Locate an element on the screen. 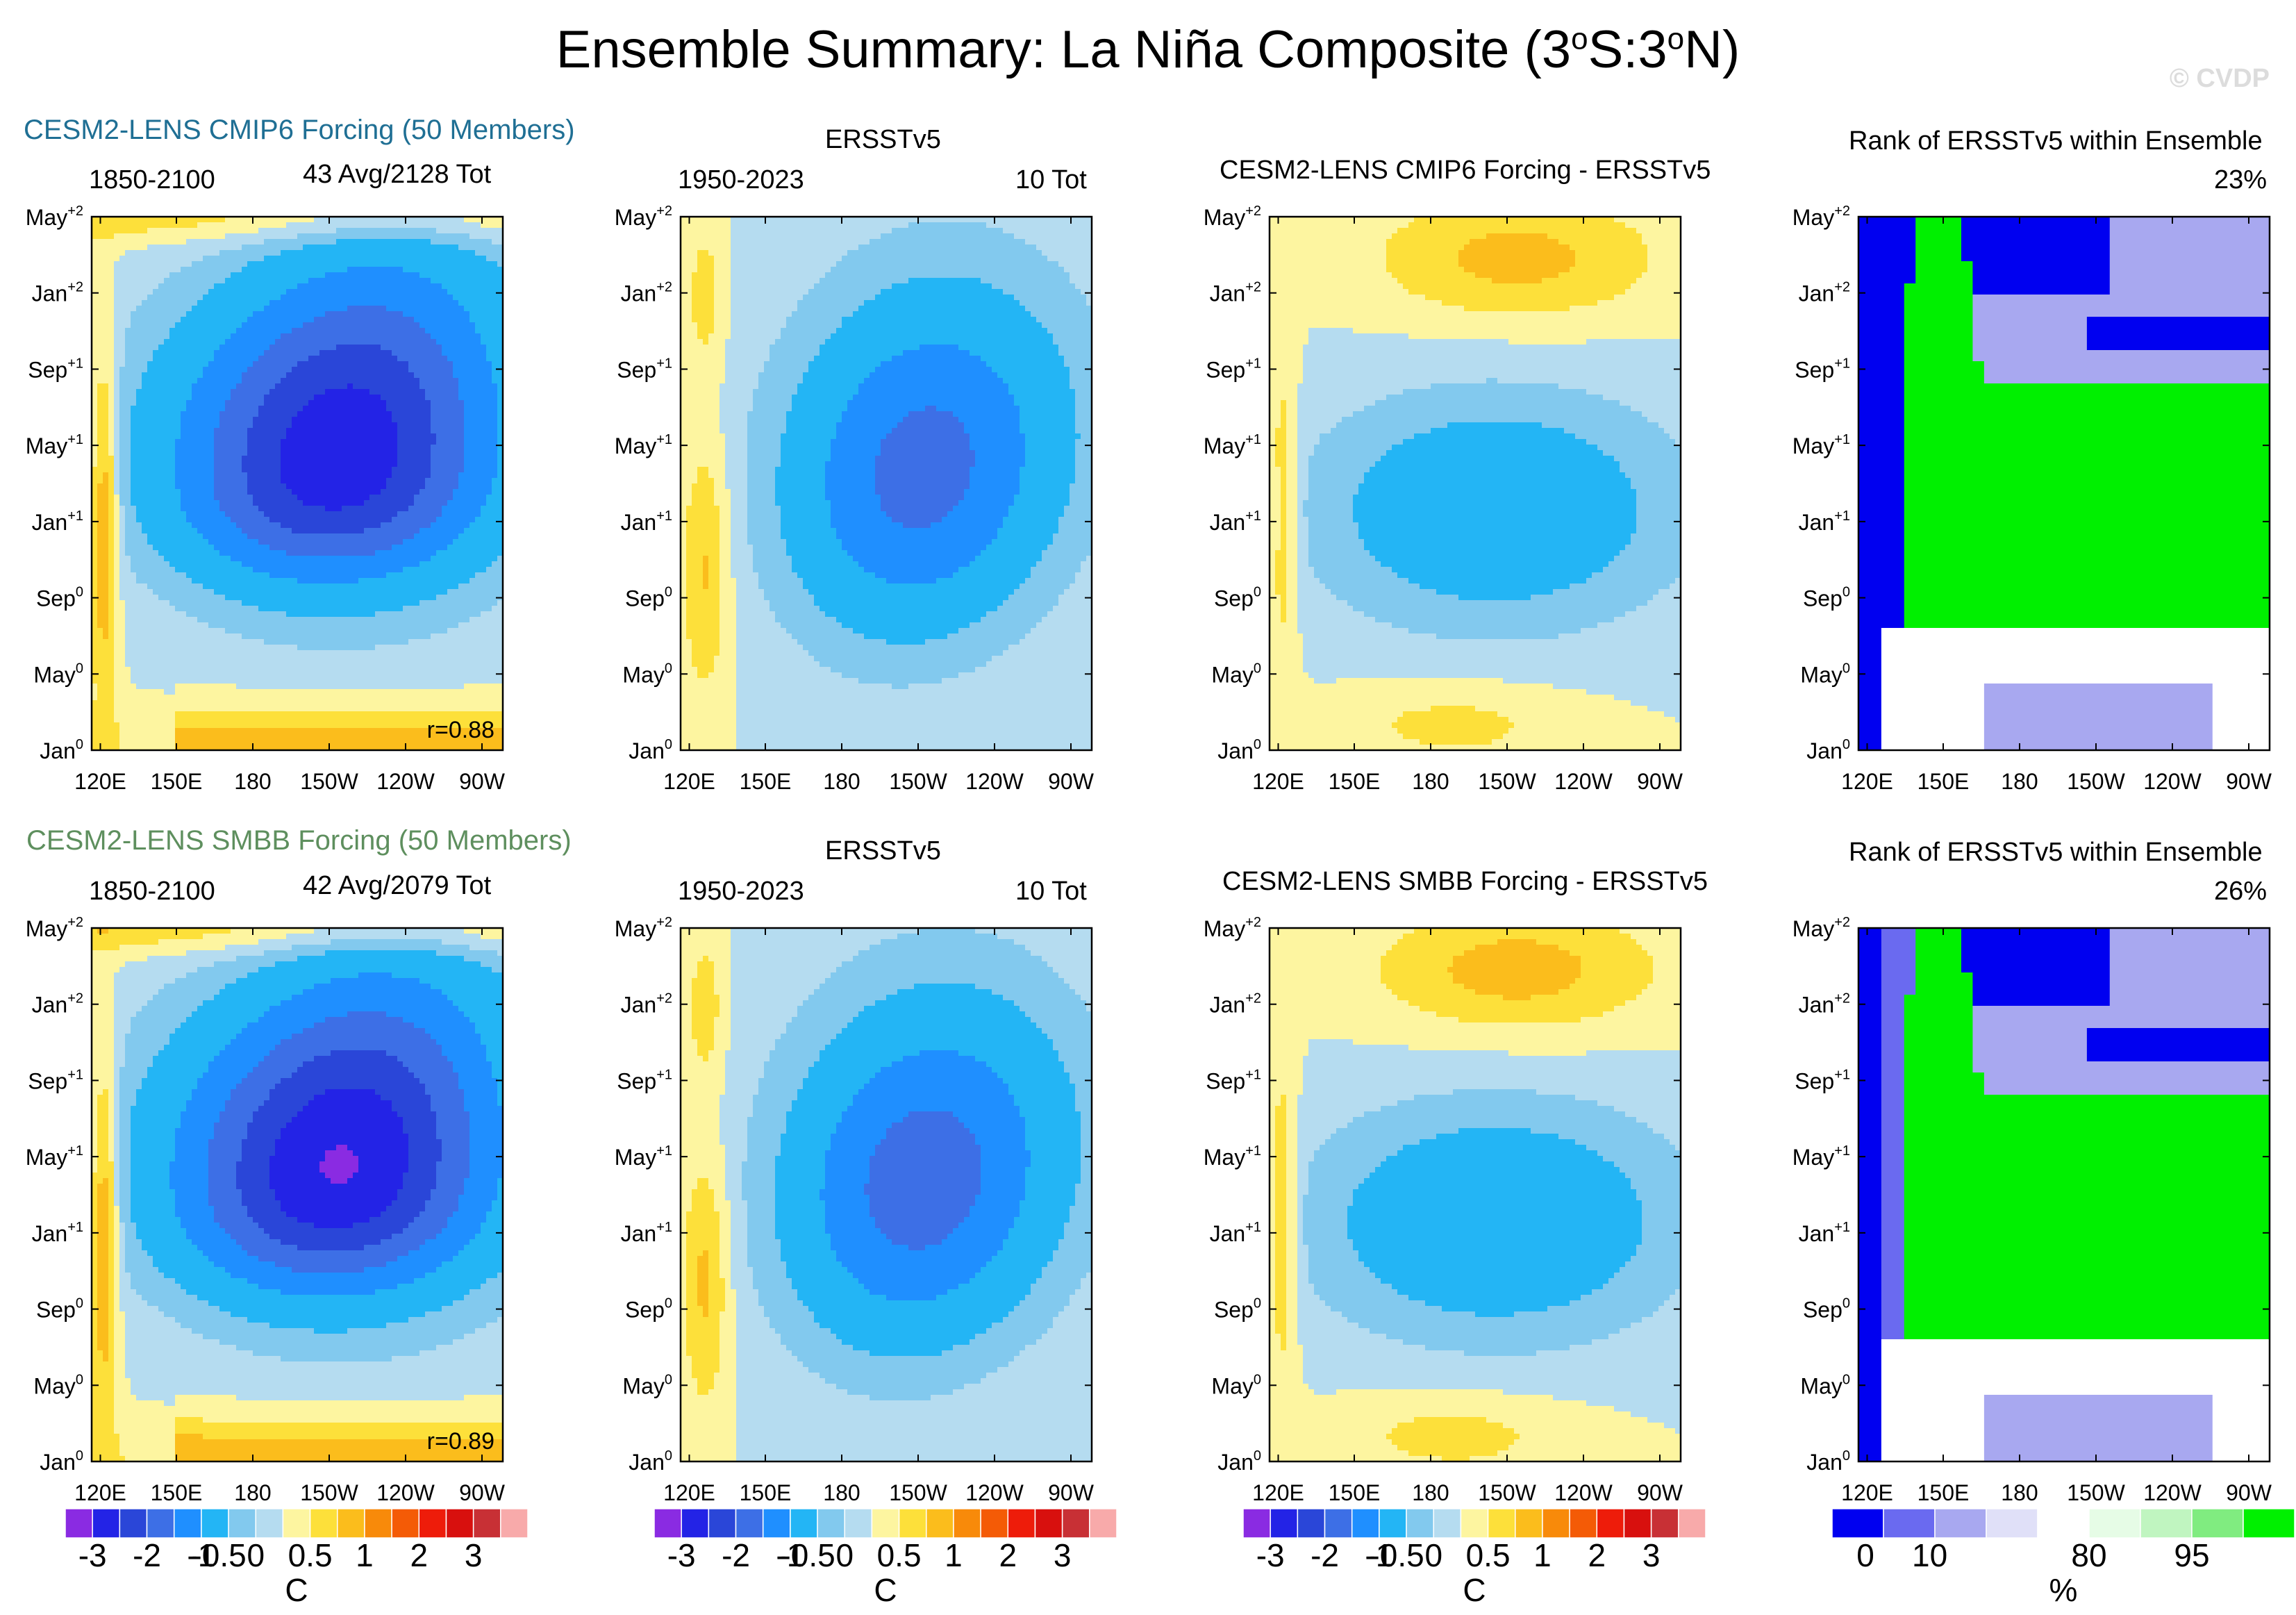 The image size is (2296, 1615). row-label-cmip6: CESM2-LENS CMIP6 Forcing (50 Members) is located at coordinates (299, 130).